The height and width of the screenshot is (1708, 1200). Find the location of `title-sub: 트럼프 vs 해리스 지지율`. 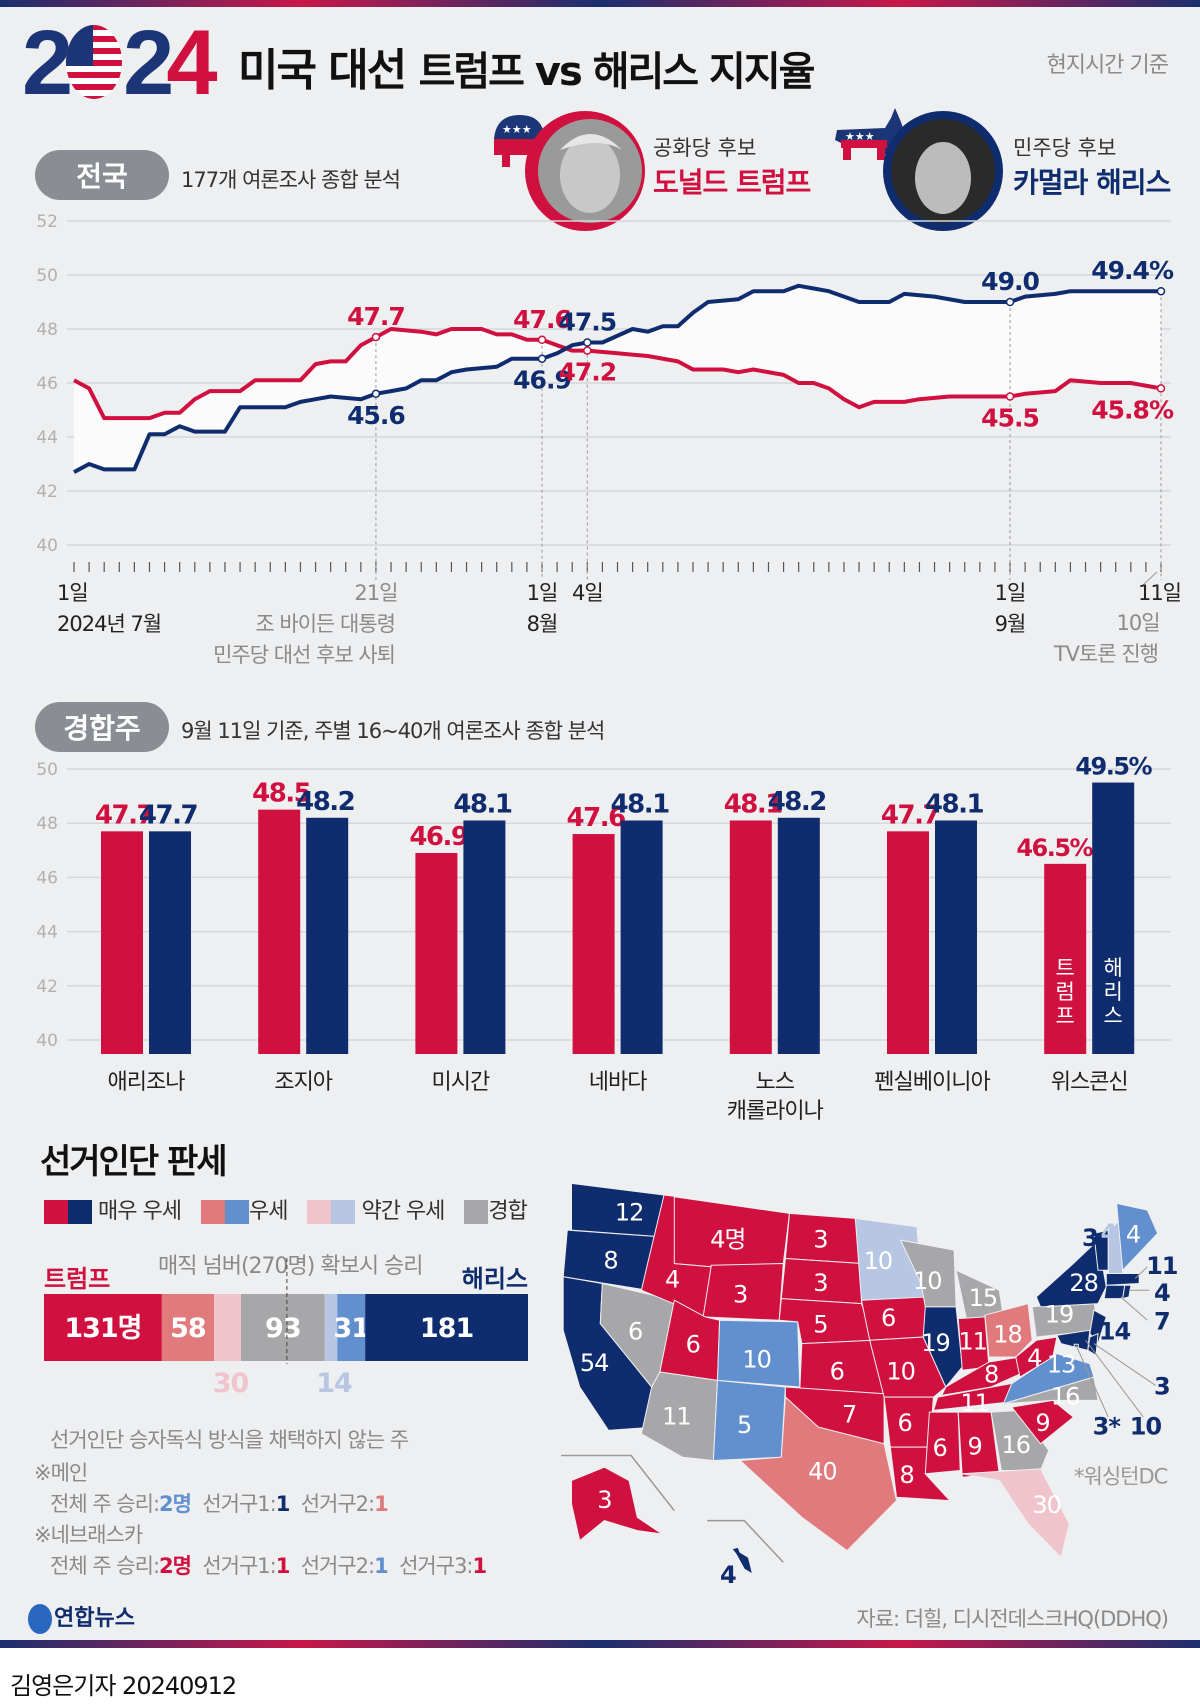

title-sub: 트럼프 vs 해리스 지지율 is located at coordinates (617, 72).